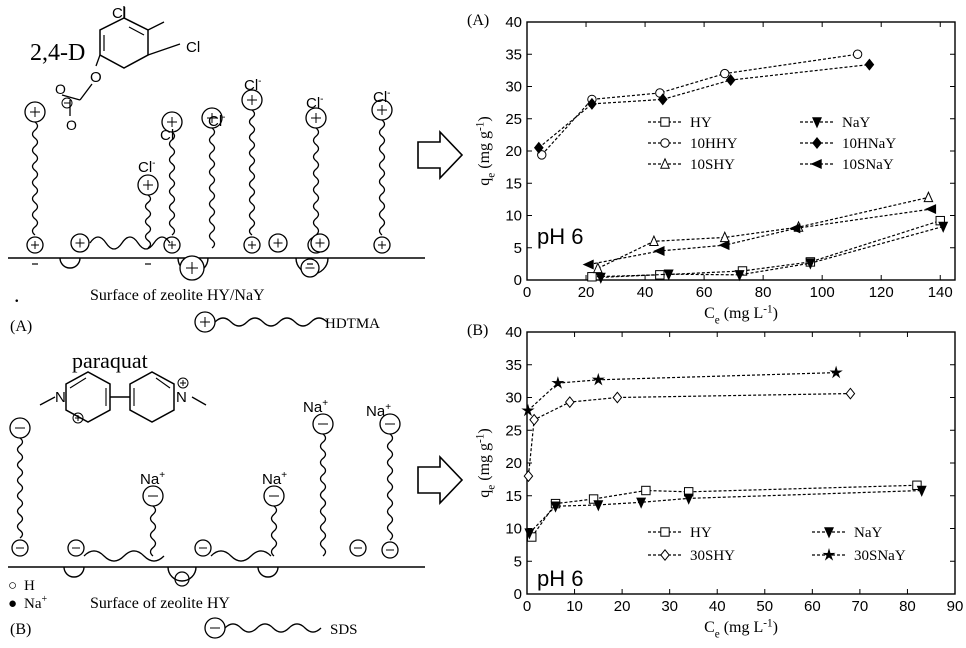 The width and height of the screenshot is (966, 648). I want to click on y-axis-label: qe (mg g-1), so click(485, 462).